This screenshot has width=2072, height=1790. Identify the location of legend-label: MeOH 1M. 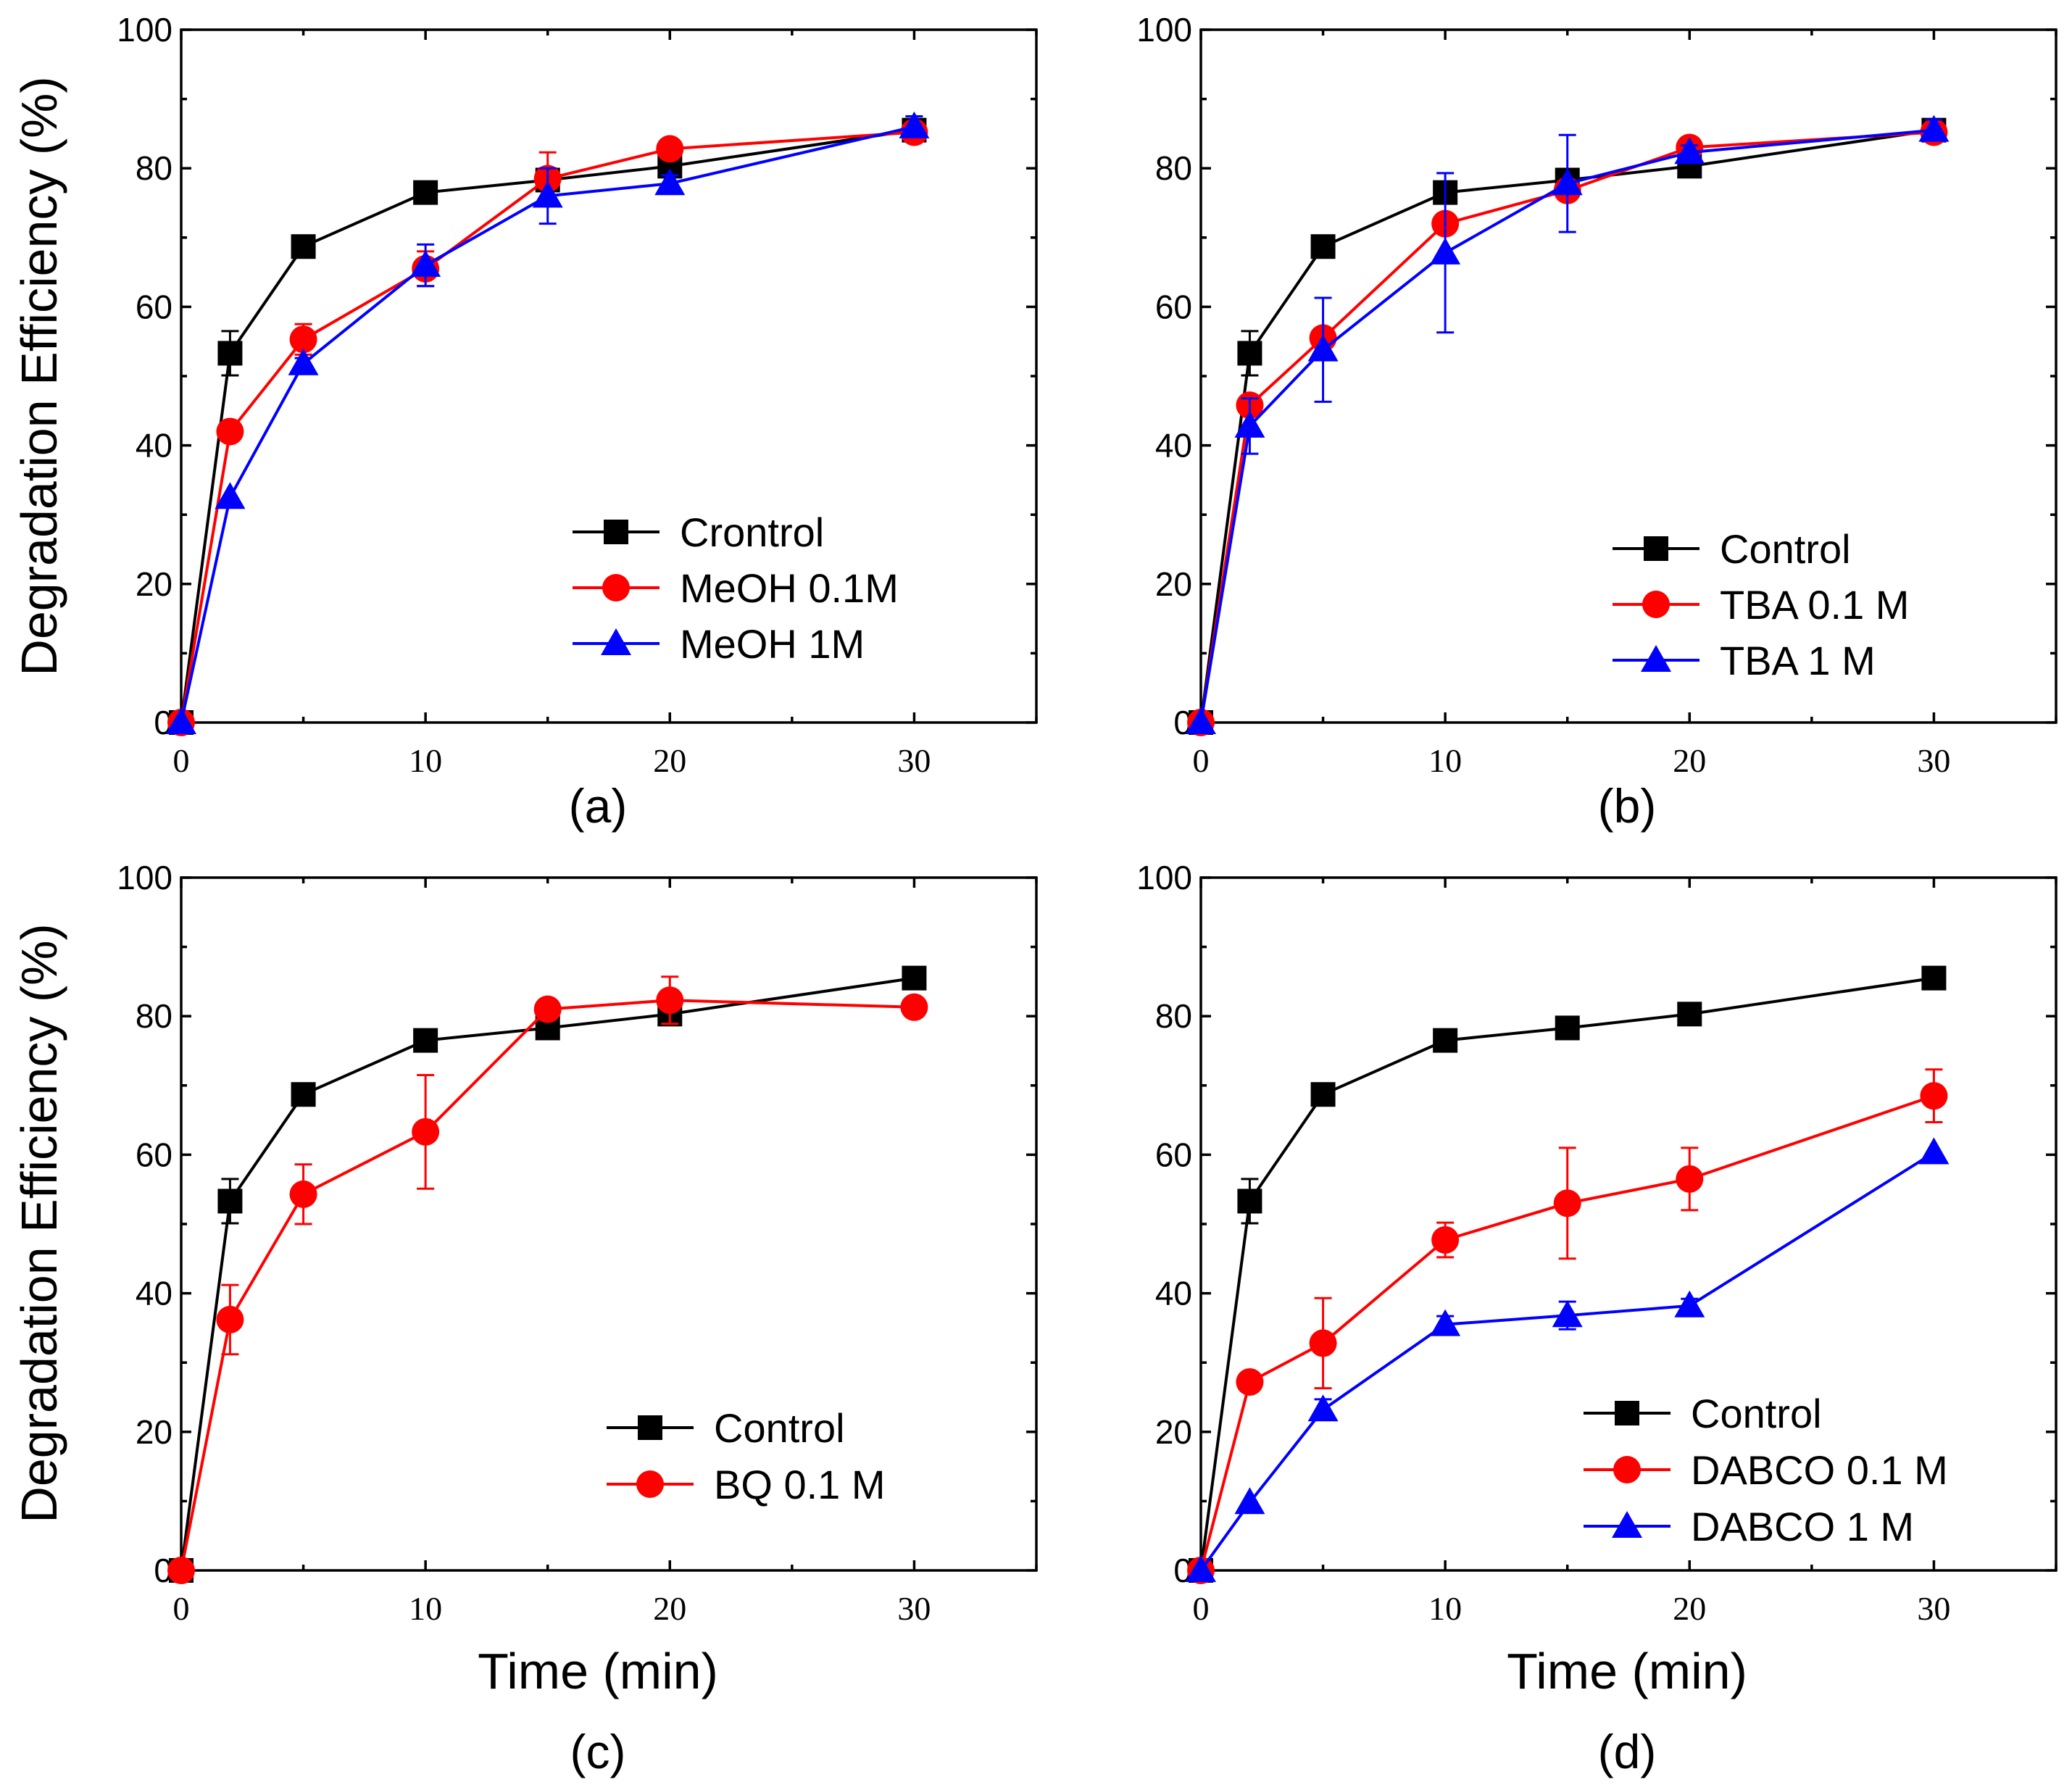
(772, 644).